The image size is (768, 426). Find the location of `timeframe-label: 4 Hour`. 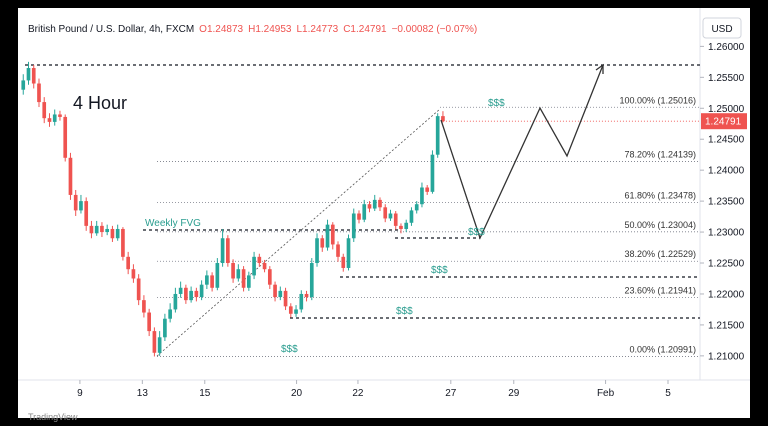

timeframe-label: 4 Hour is located at coordinates (100, 103).